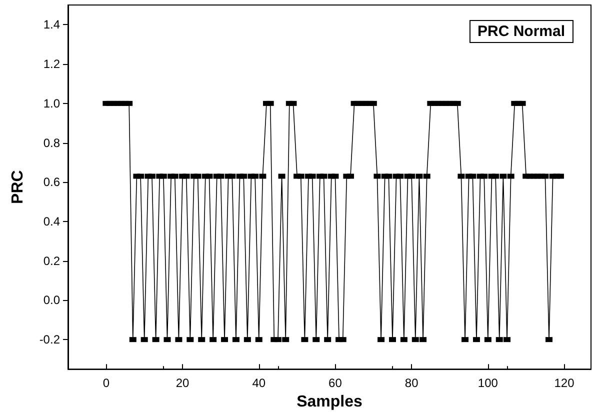 Image resolution: width=595 pixels, height=415 pixels. What do you see at coordinates (49, 339) in the screenshot?
I see `y-tick-label: -0.2` at bounding box center [49, 339].